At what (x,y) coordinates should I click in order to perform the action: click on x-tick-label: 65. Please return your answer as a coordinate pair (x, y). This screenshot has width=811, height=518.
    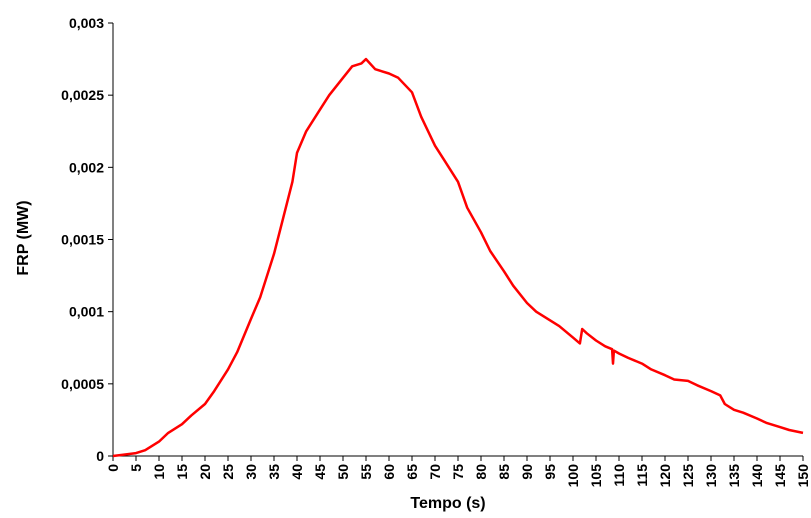
    Looking at the image, I should click on (412, 472).